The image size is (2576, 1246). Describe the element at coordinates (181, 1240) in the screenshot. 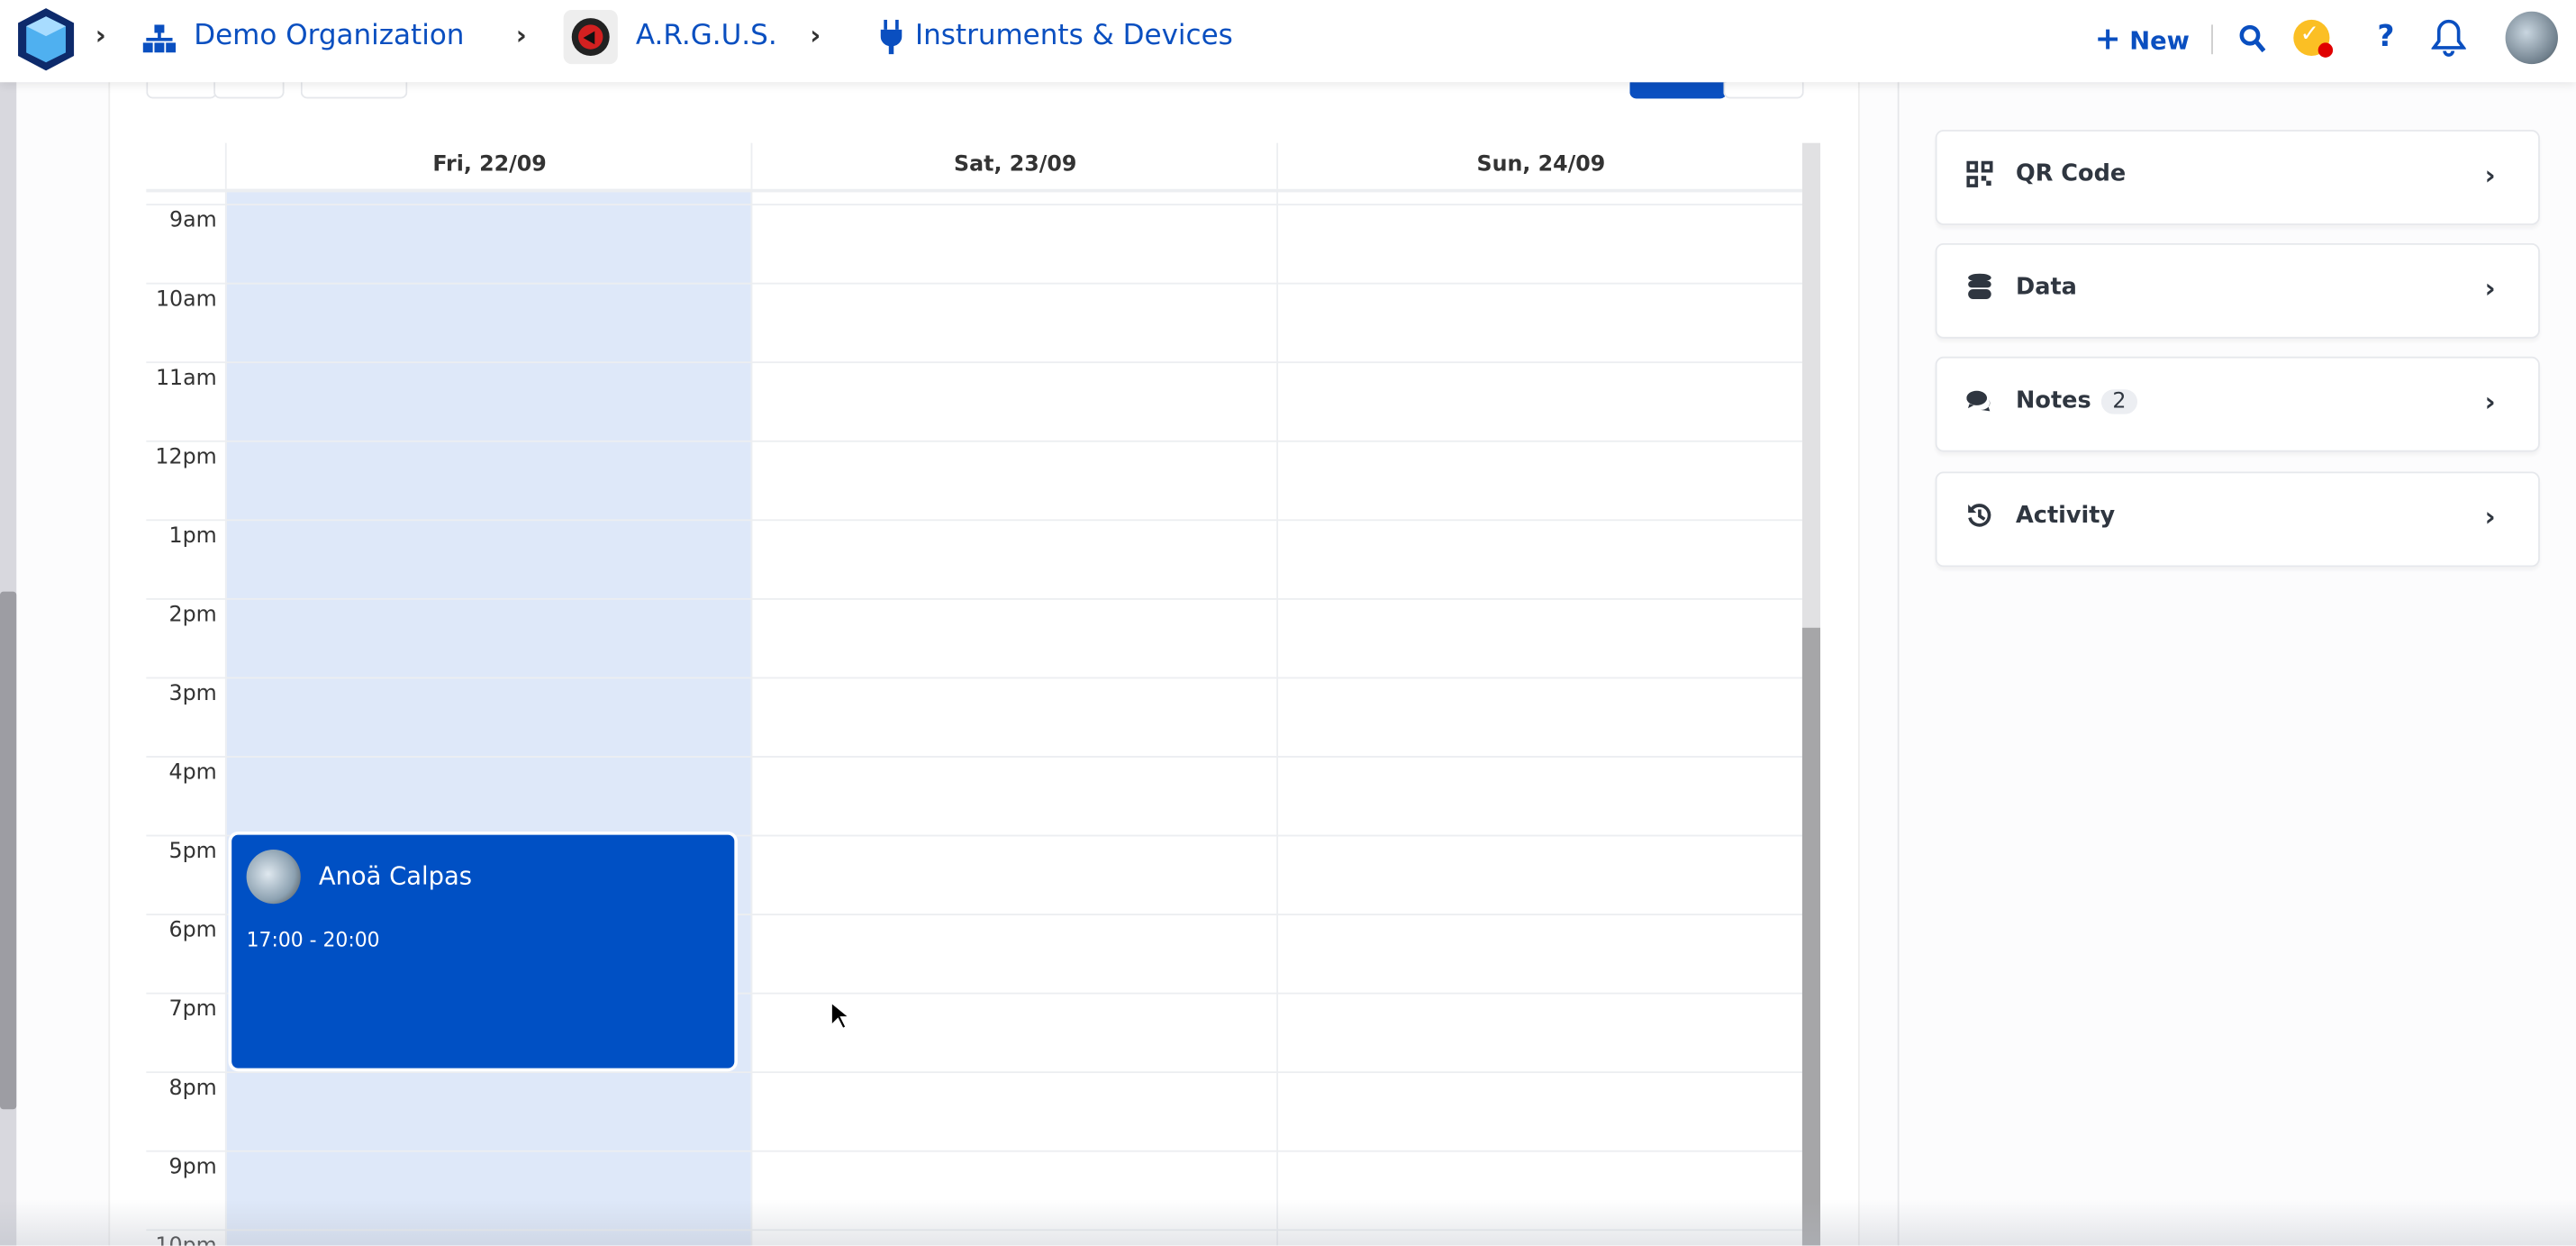

I see `hour-label: 10pm` at that location.